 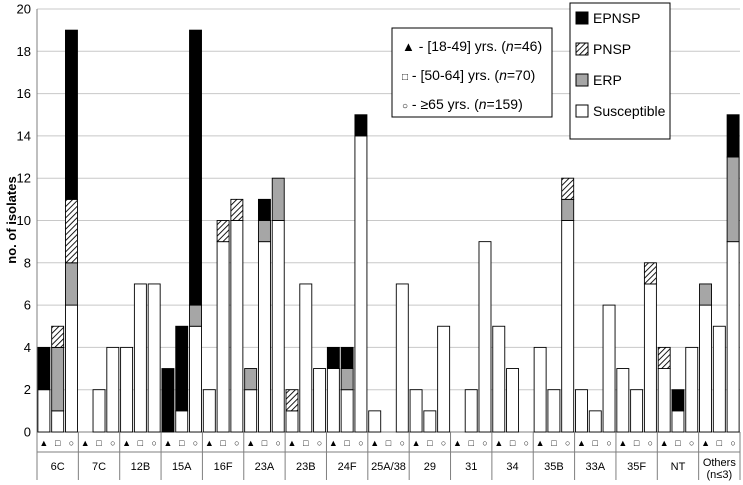 What do you see at coordinates (24, 9) in the screenshot?
I see `y-tick-label: 20` at bounding box center [24, 9].